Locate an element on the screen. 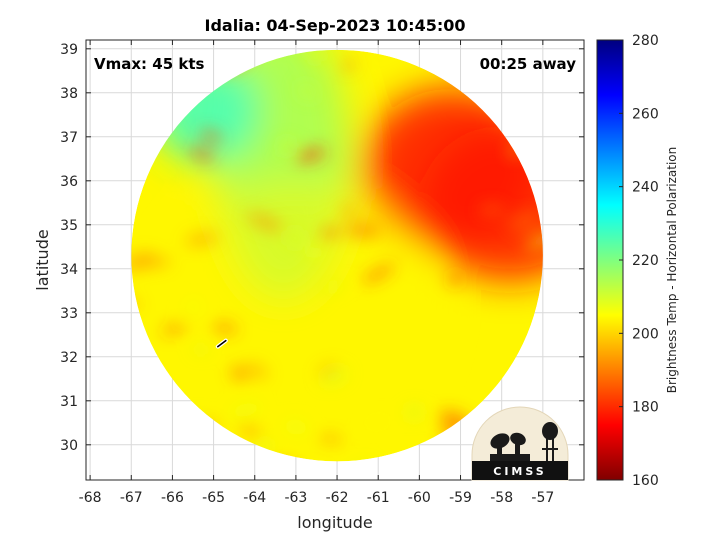  y-tick-label: 36 is located at coordinates (69, 182).